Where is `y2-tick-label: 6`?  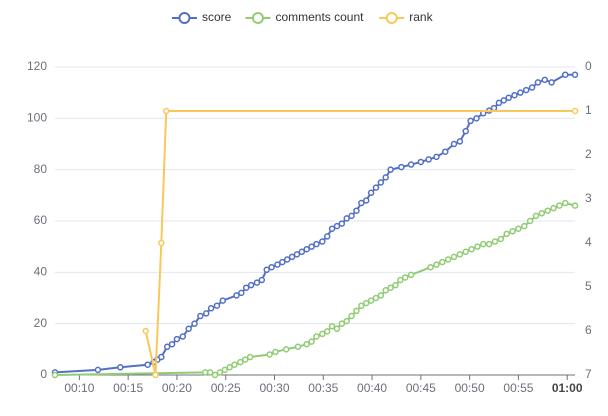
y2-tick-label: 6 is located at coordinates (588, 330).